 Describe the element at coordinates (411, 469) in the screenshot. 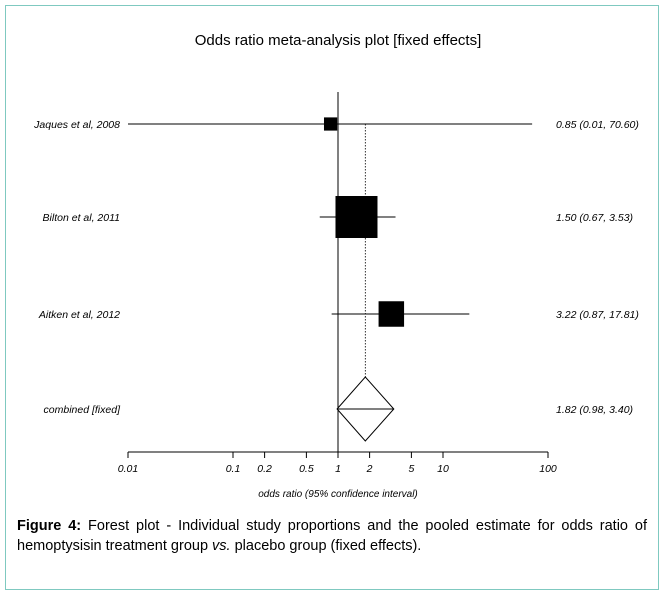

I see `x-tick-label: 5` at that location.